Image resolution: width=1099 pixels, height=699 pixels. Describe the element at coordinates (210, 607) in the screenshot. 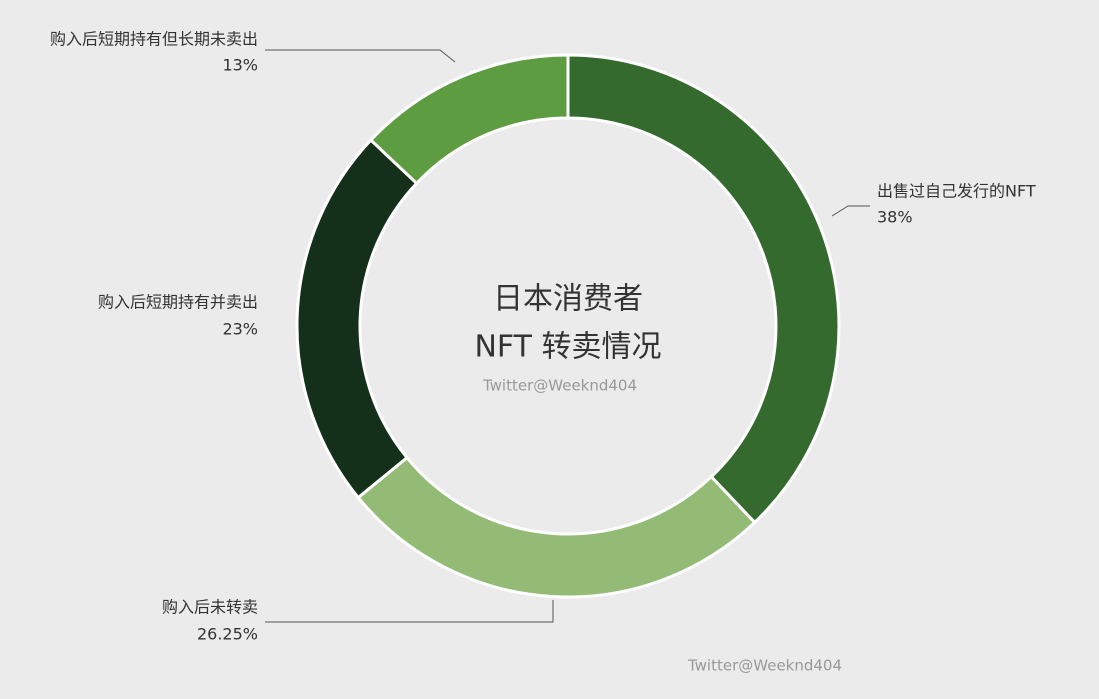

I see `category-label: 购入后未转卖` at that location.